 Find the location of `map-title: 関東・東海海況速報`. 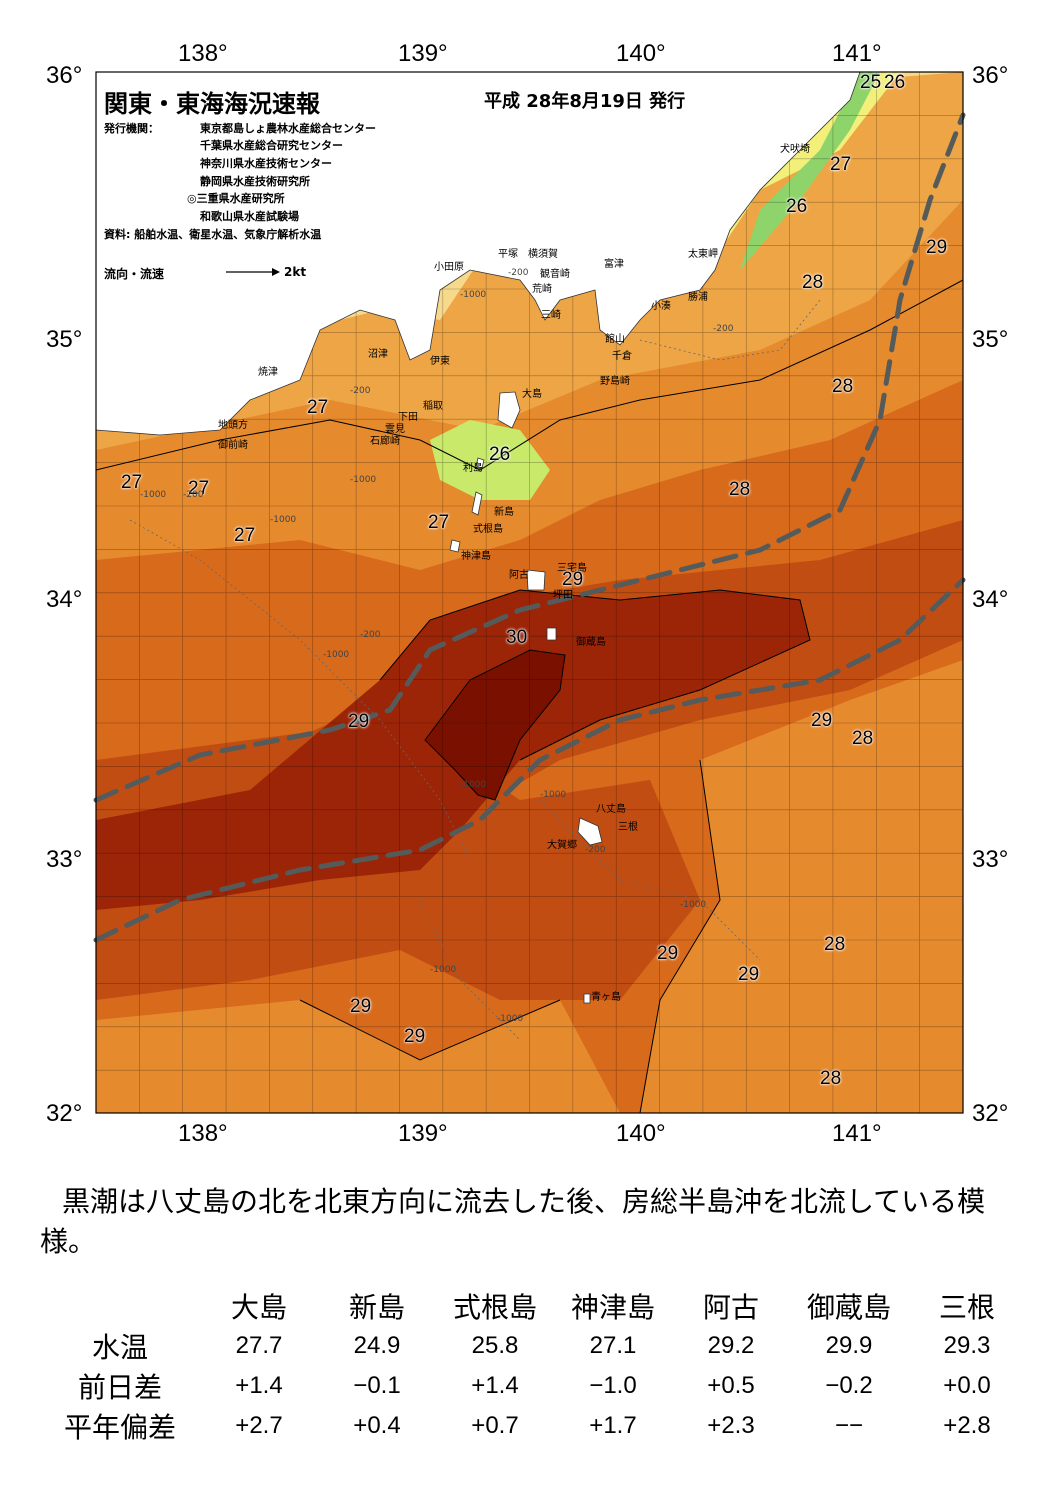

map-title: 関東・東海海況速報 is located at coordinates (212, 104).